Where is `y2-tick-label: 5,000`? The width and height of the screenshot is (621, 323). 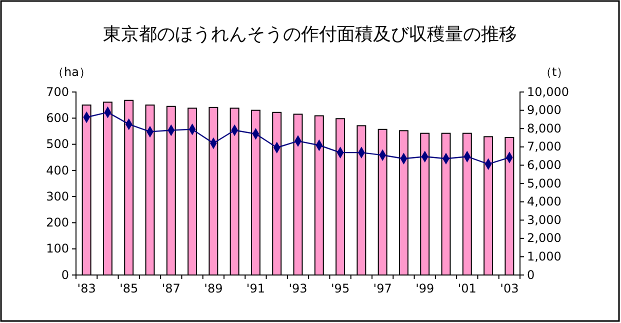
y2-tick-label: 5,000 is located at coordinates (544, 183).